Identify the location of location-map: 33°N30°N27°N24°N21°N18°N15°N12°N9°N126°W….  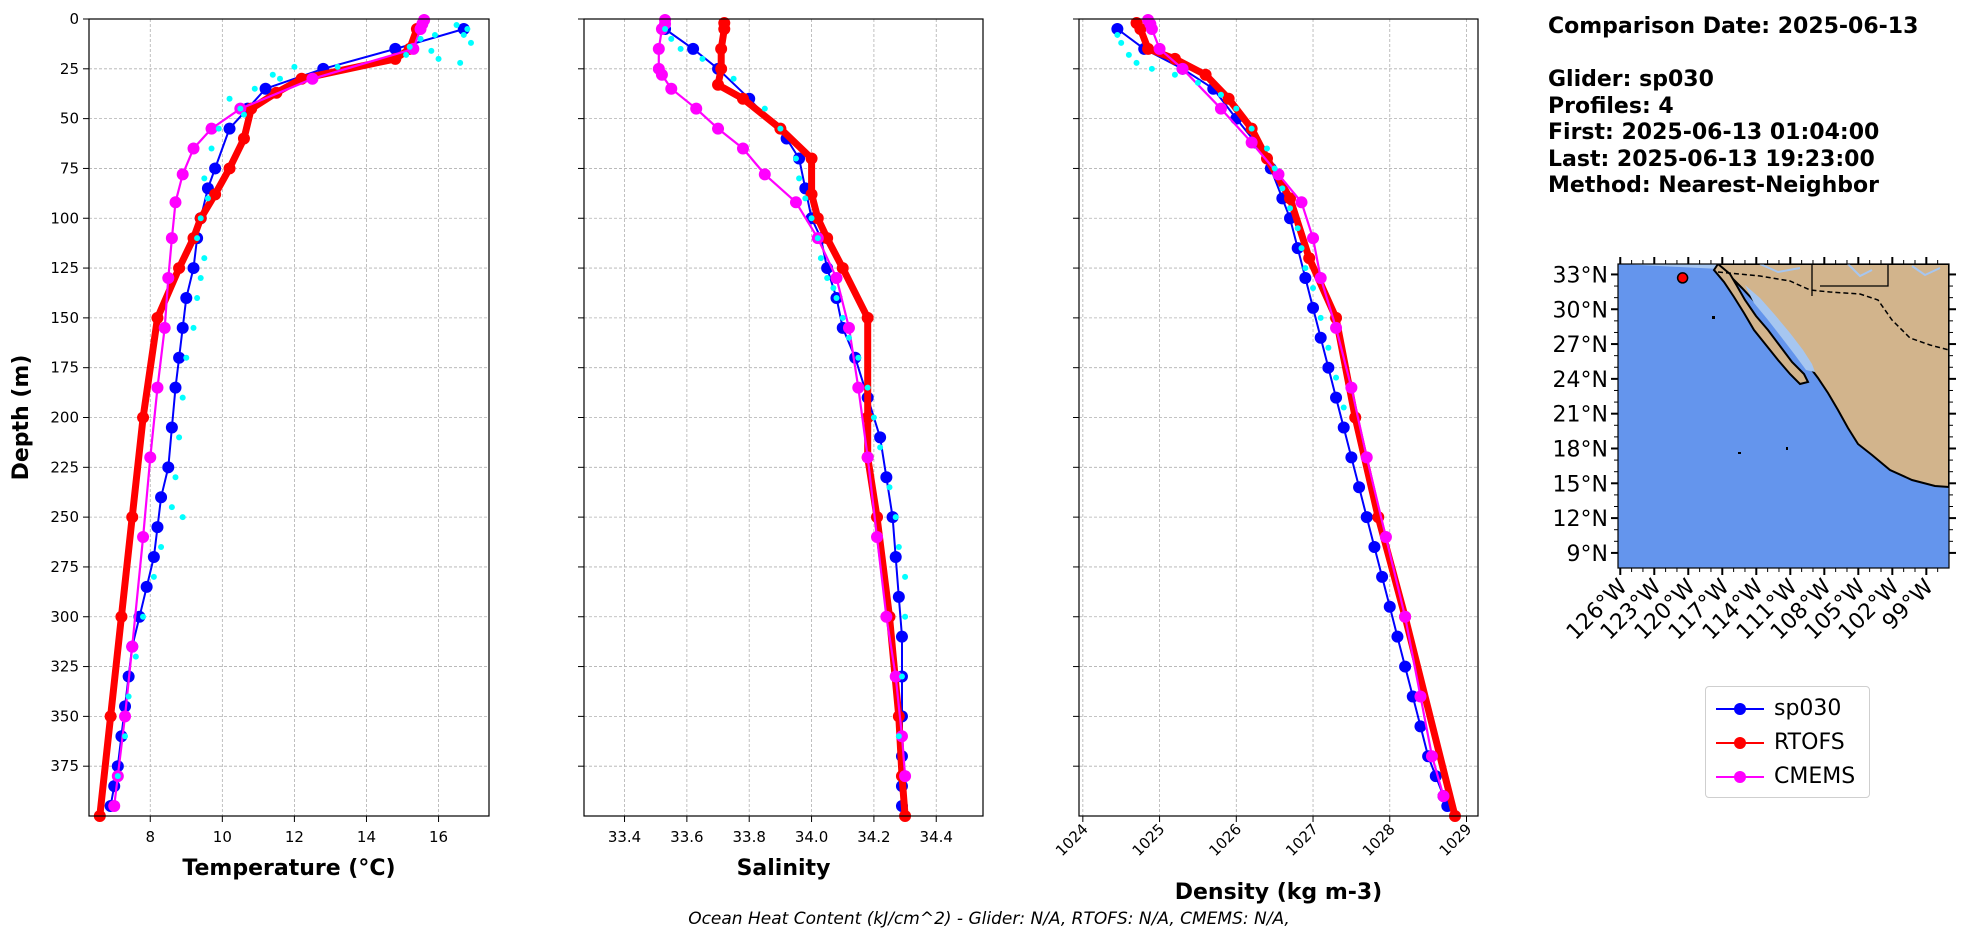
(1754, 451).